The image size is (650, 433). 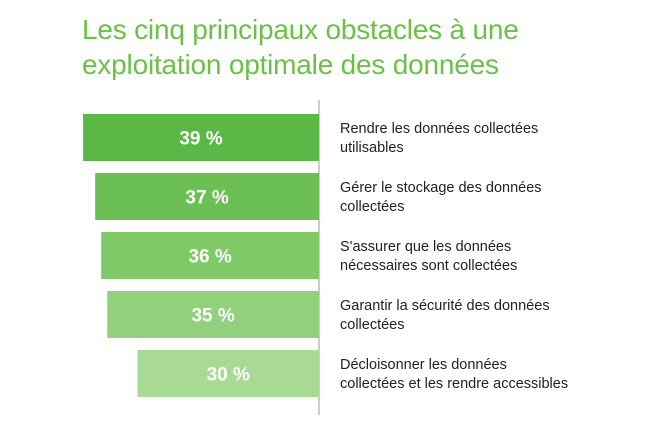 What do you see at coordinates (372, 207) in the screenshot?
I see `category-label-2-line-2: collectées` at bounding box center [372, 207].